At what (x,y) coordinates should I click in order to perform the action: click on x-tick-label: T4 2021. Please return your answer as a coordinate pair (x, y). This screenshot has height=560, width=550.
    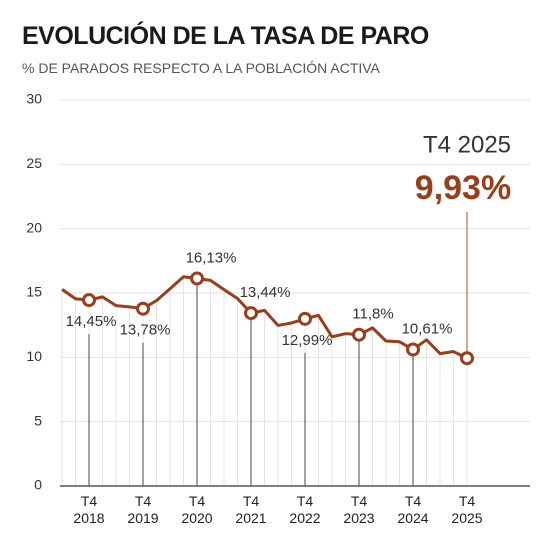
    Looking at the image, I should click on (251, 509).